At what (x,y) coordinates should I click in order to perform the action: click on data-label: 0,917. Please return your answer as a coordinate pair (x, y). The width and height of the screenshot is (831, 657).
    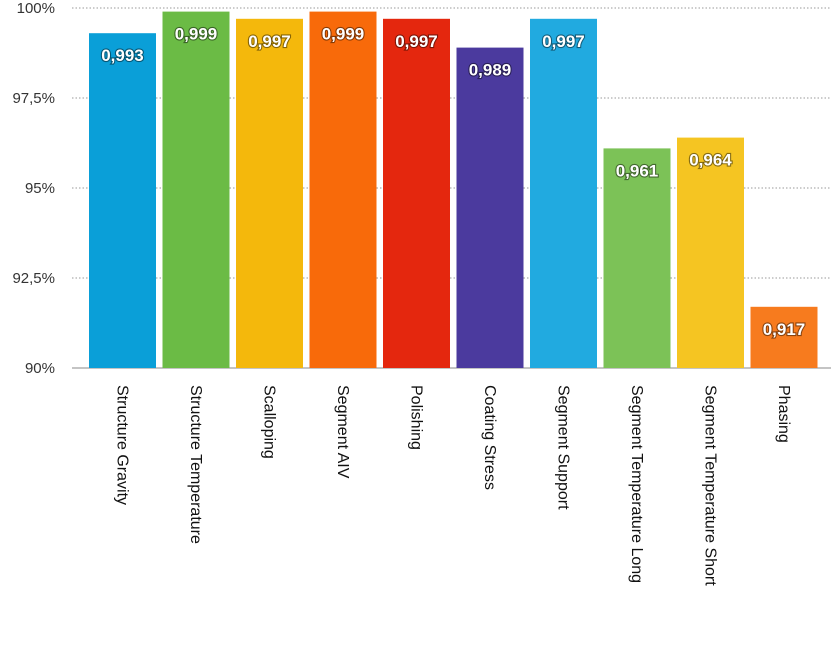
    Looking at the image, I should click on (784, 329).